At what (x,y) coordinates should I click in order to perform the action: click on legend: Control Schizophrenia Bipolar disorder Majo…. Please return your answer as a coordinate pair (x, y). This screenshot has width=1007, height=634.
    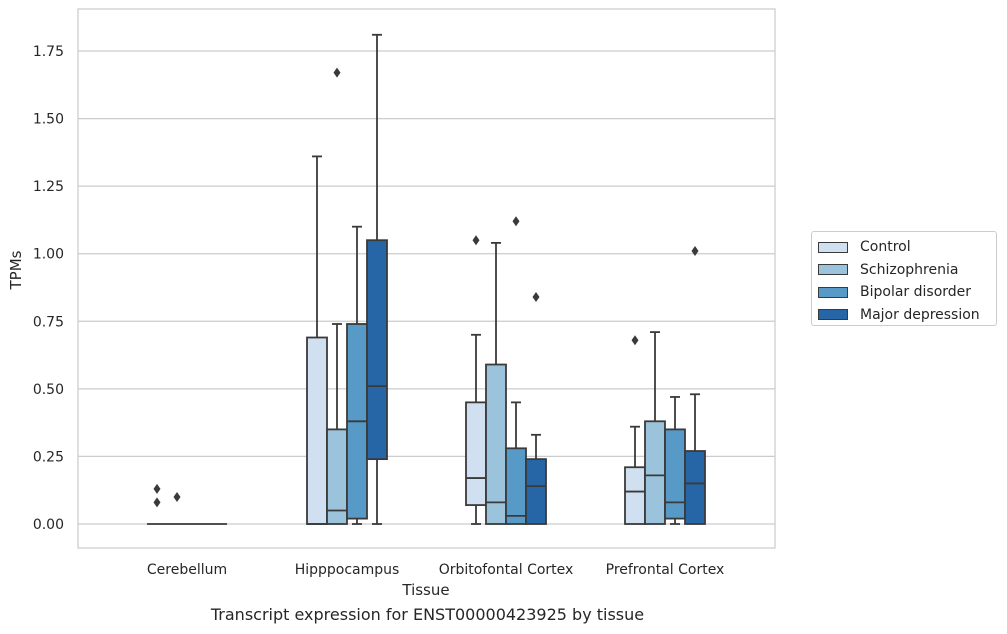
    Looking at the image, I should click on (904, 278).